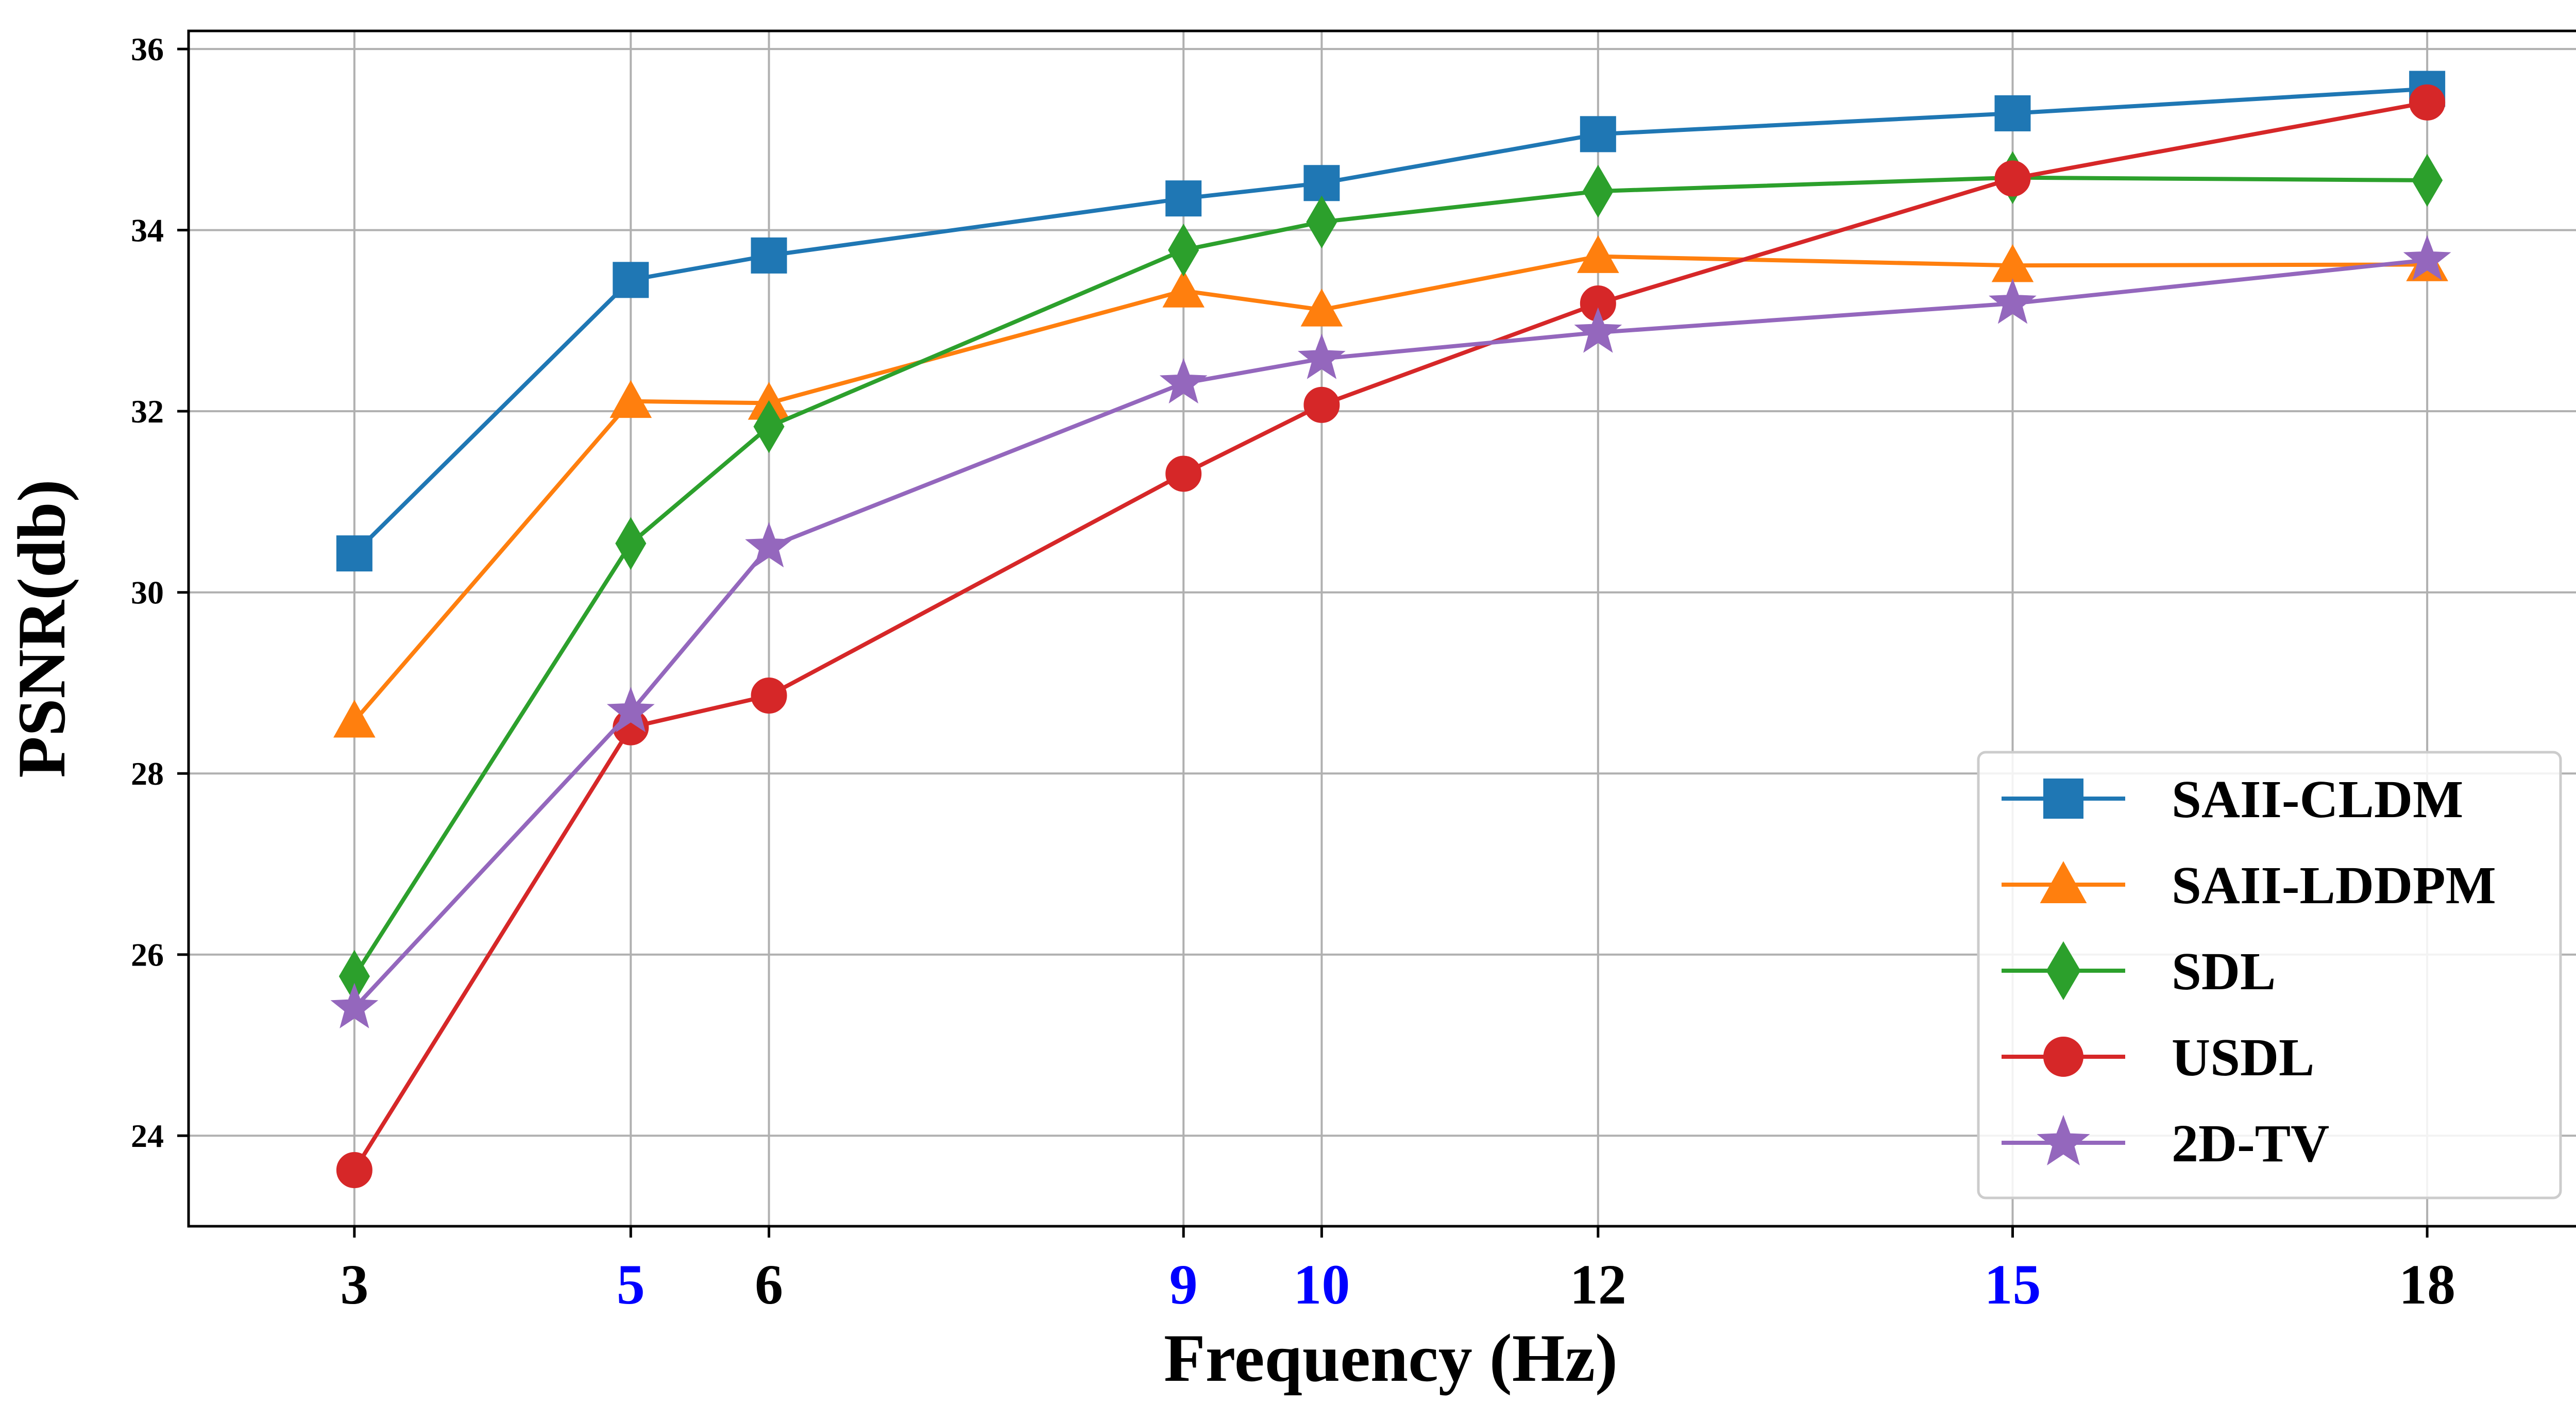 This screenshot has width=2576, height=1421. I want to click on y-tick-label: 26, so click(148, 955).